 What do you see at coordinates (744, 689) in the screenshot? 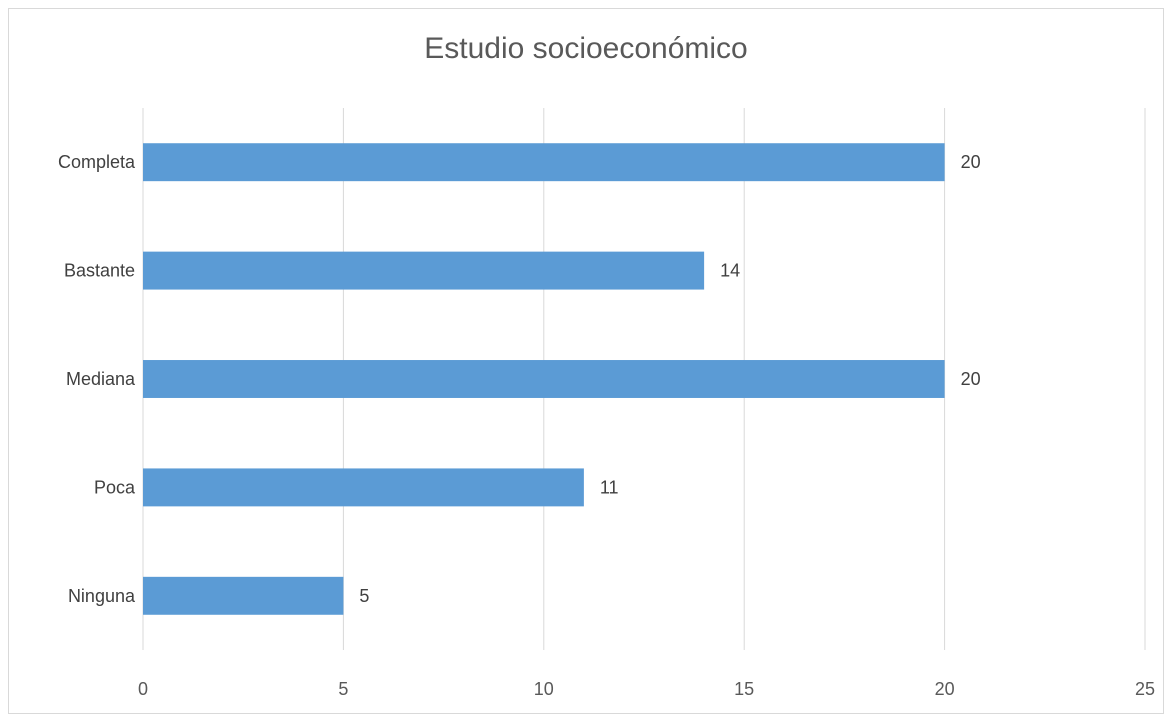
I see `x-tick-label: 15` at bounding box center [744, 689].